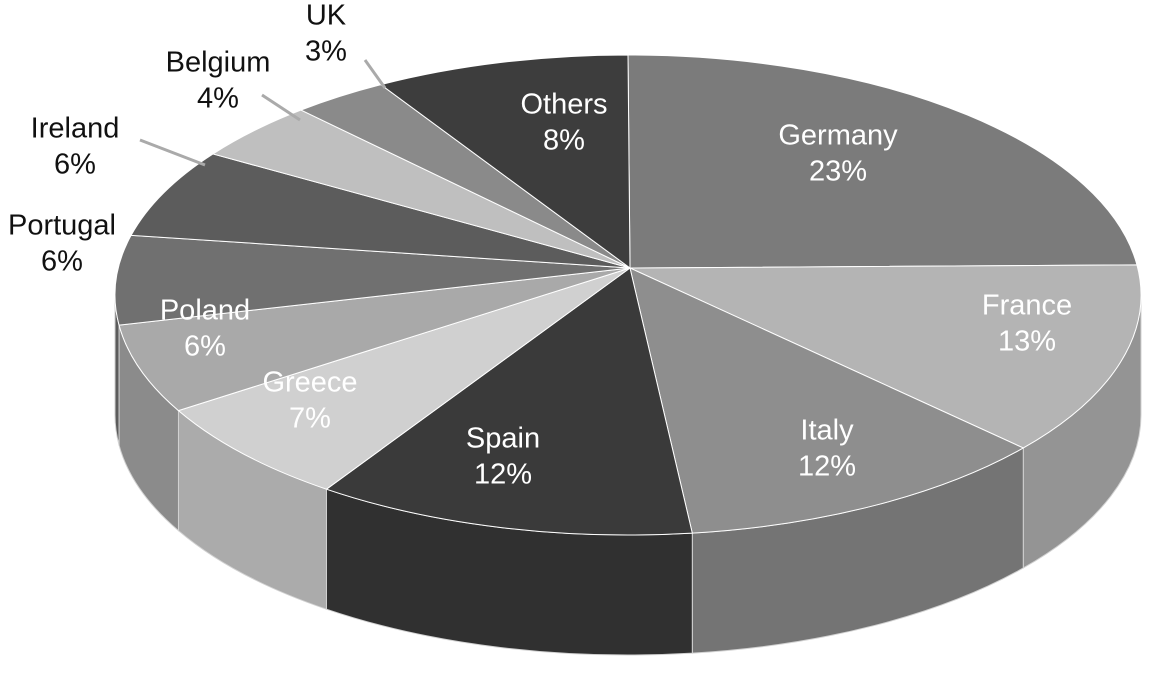  What do you see at coordinates (75, 129) in the screenshot?
I see `slice-category-label: Ireland` at bounding box center [75, 129].